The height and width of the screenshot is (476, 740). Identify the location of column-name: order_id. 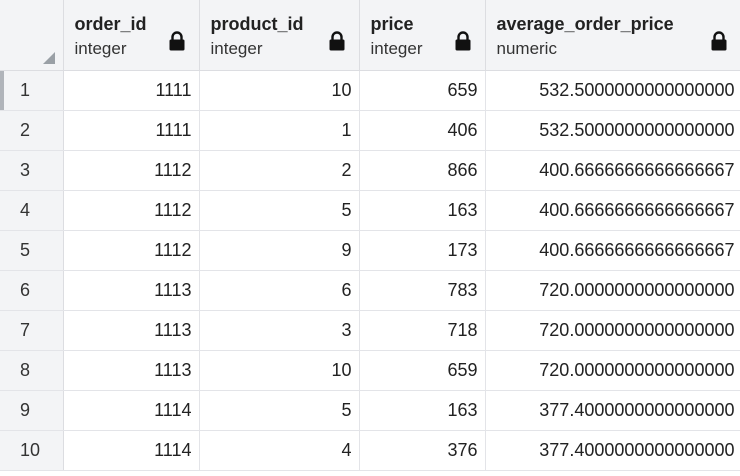
(110, 24).